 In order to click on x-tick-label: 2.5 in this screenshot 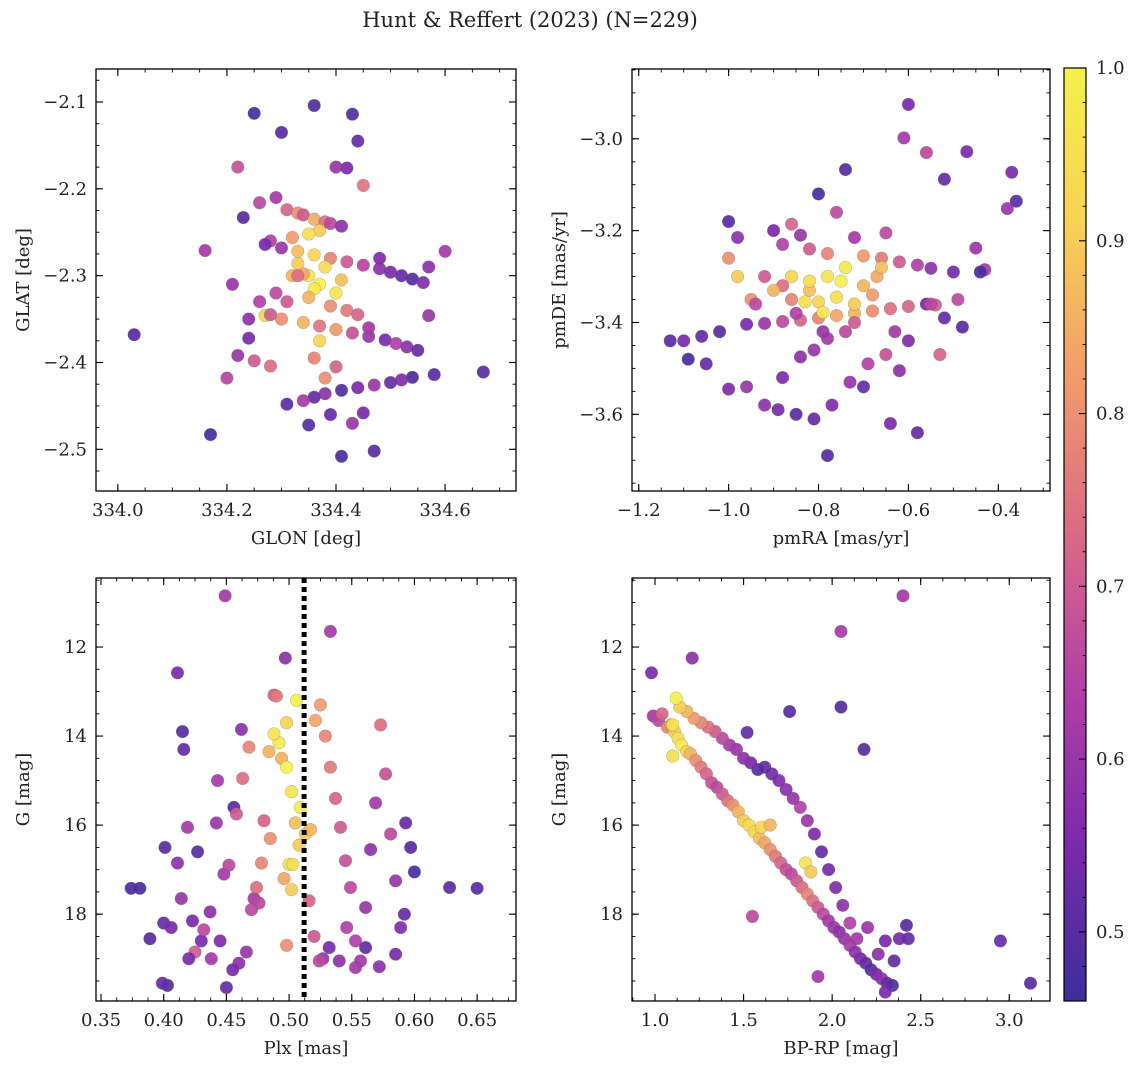, I will do `click(920, 1020)`.